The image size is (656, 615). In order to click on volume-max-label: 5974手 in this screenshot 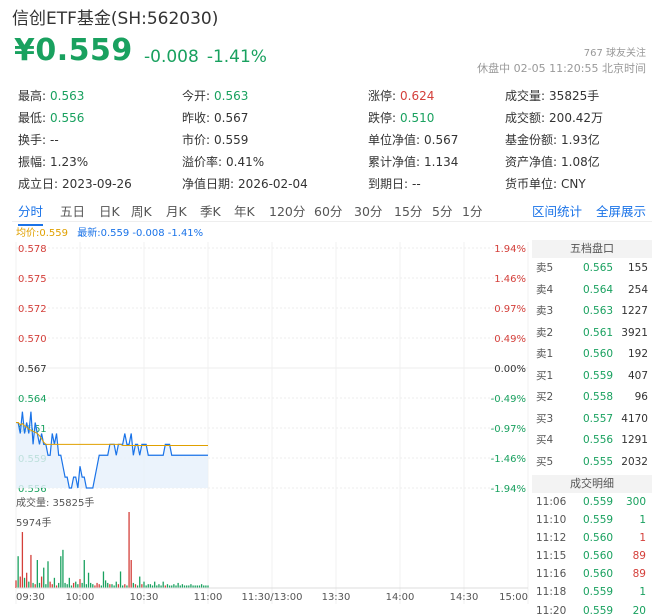, I will do `click(34, 523)`.